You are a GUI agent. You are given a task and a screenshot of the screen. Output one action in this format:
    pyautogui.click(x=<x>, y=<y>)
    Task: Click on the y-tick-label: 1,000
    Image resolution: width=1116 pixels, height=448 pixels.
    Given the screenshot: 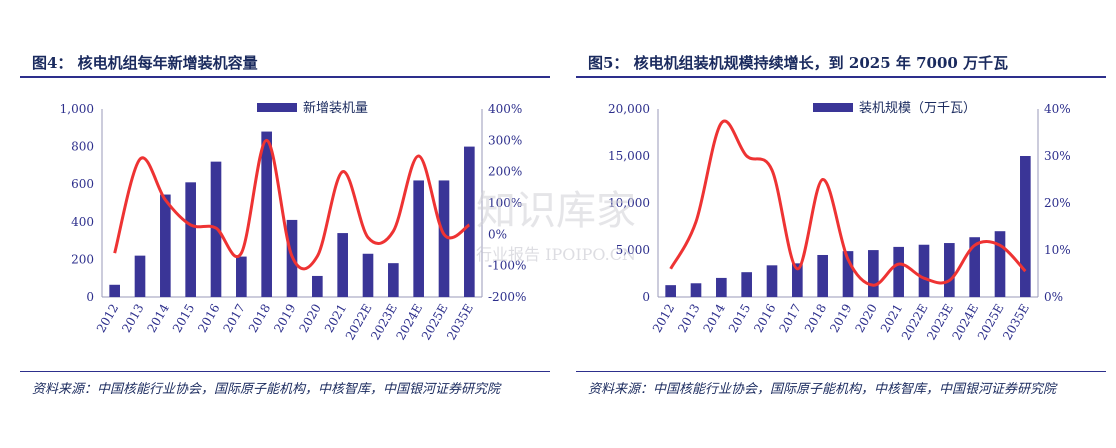 What is the action you would take?
    pyautogui.click(x=77, y=109)
    